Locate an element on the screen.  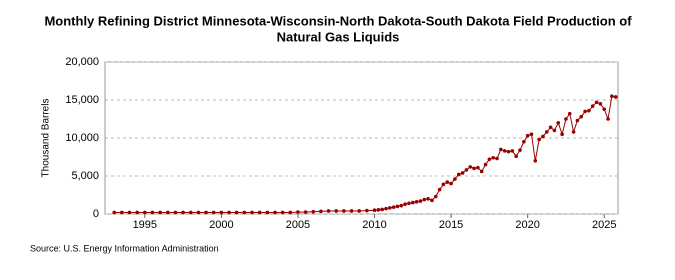
x-tick-label: 2025 is located at coordinates (604, 225).